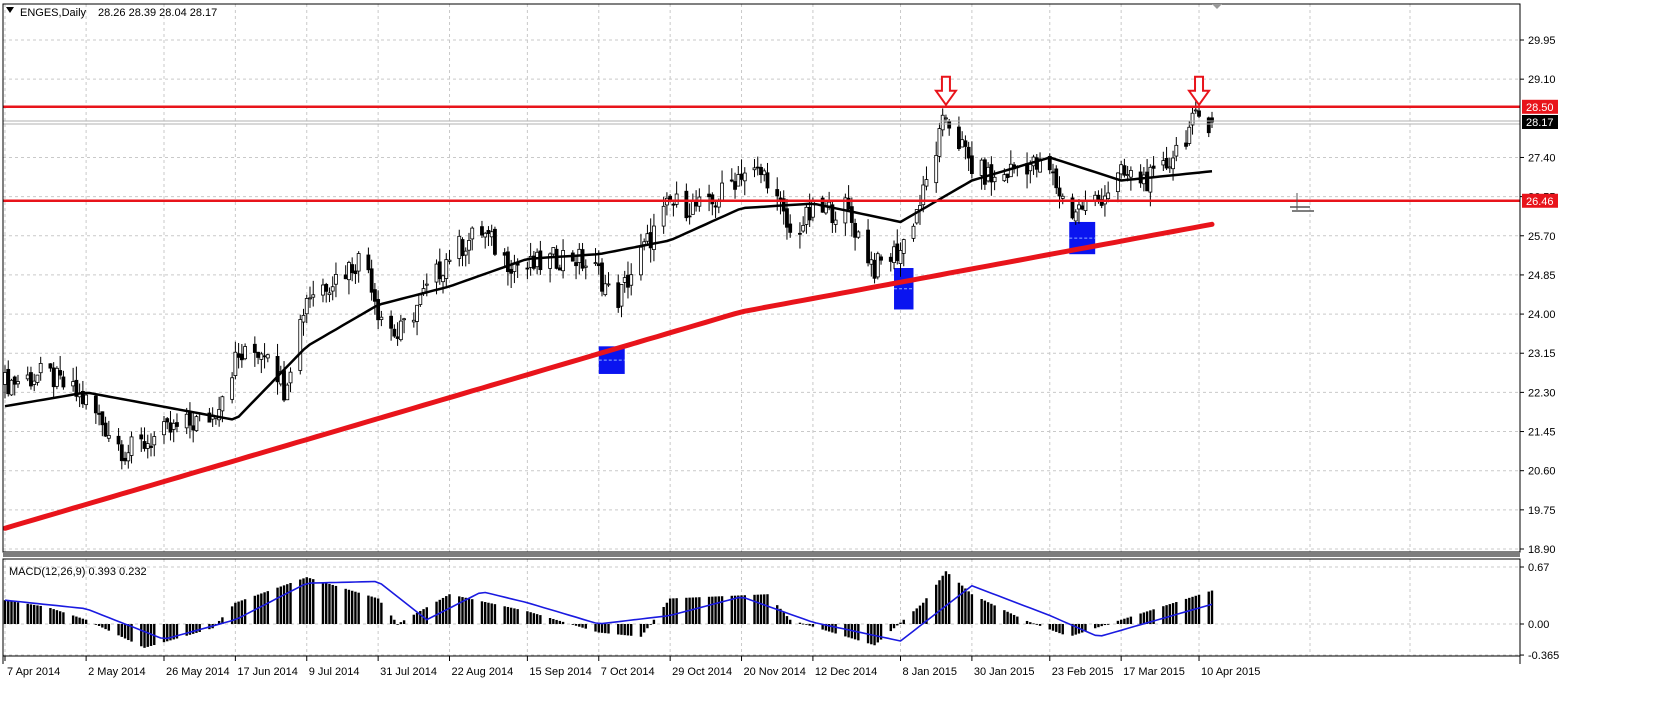  I want to click on date-tick-label: 22 Aug 2014, so click(483, 672).